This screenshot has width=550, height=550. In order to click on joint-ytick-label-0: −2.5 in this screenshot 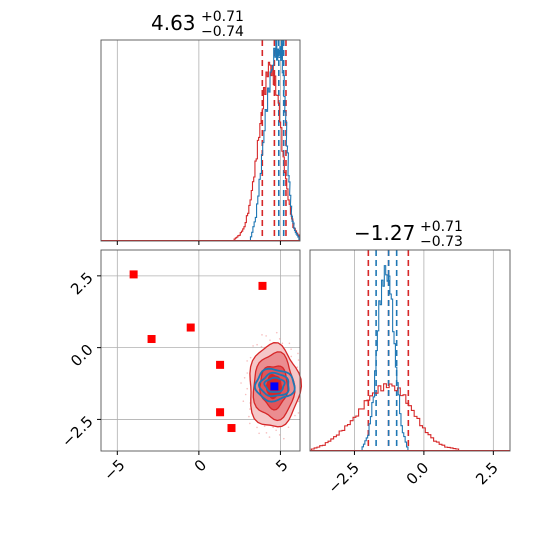, I will do `click(77, 431)`.